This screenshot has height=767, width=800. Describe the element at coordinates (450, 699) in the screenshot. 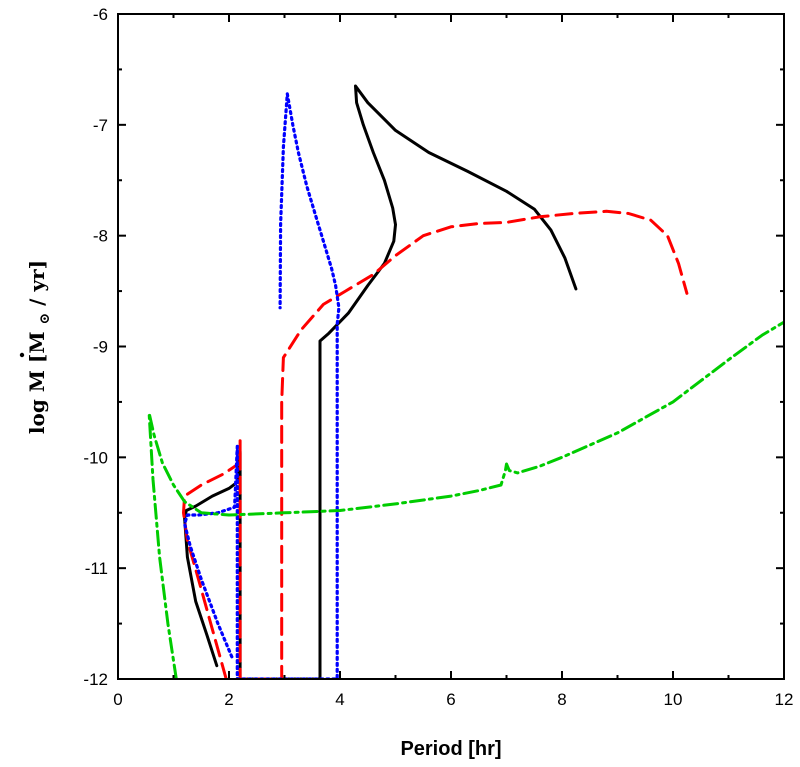

I see `x-tick-label: 6` at that location.